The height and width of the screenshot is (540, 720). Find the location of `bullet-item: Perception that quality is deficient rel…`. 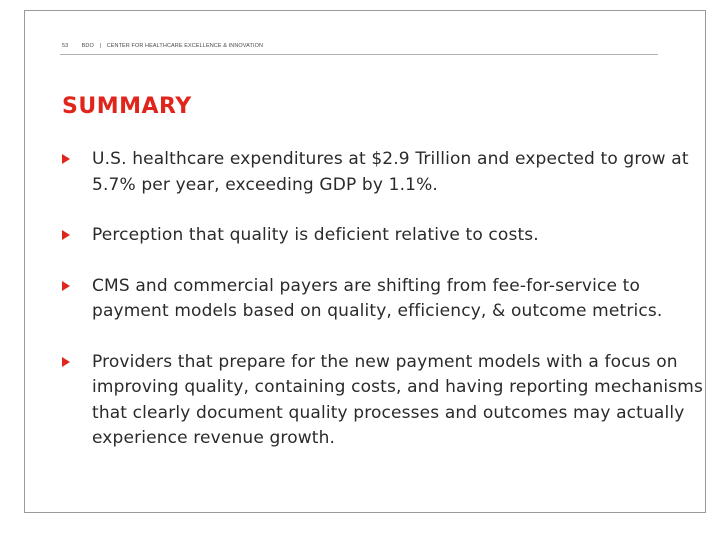

bullet-item: Perception that quality is deficient rel… is located at coordinates (387, 236).